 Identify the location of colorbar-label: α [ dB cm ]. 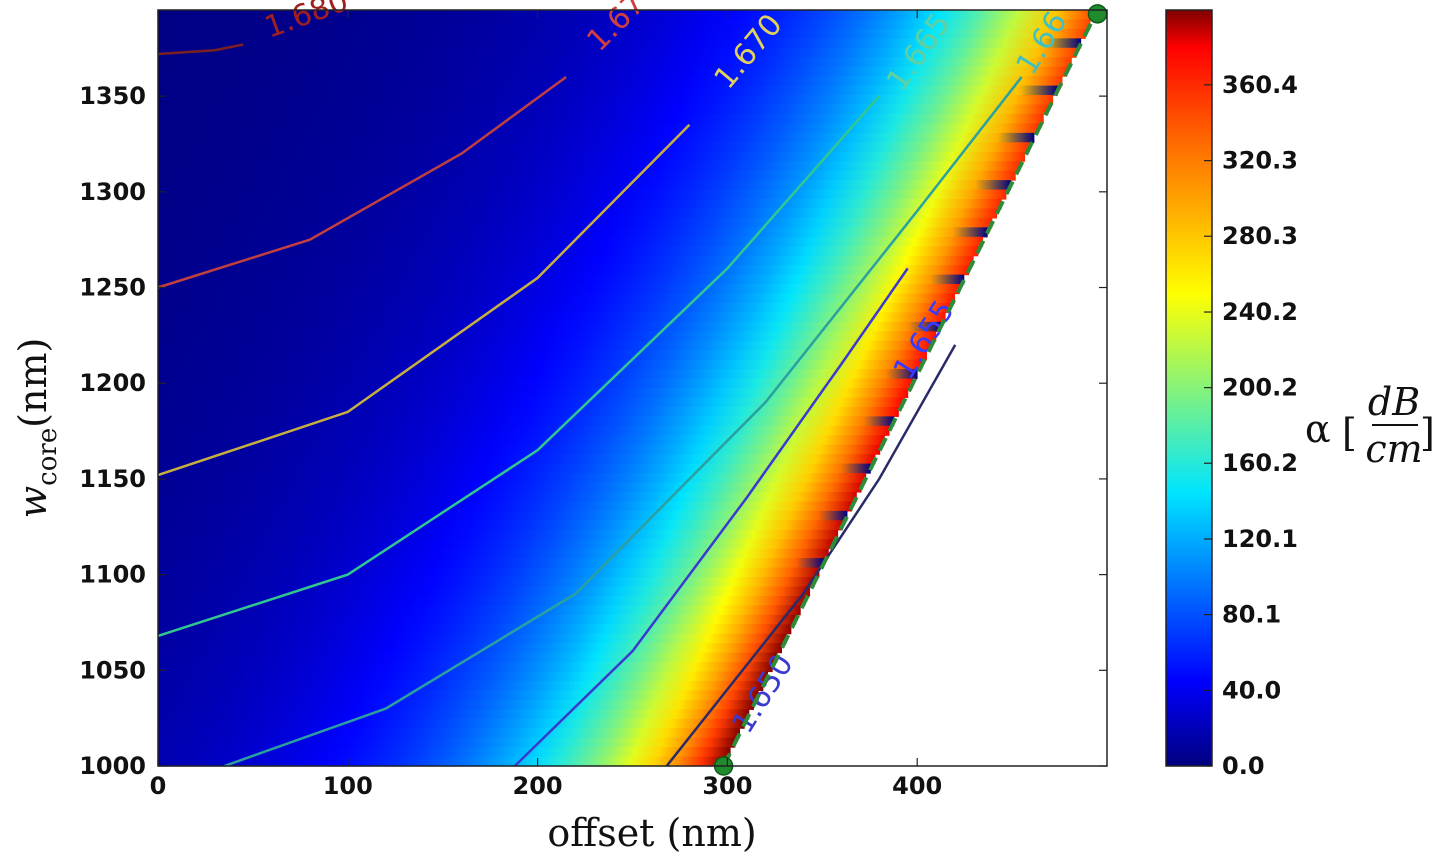
(1370, 425).